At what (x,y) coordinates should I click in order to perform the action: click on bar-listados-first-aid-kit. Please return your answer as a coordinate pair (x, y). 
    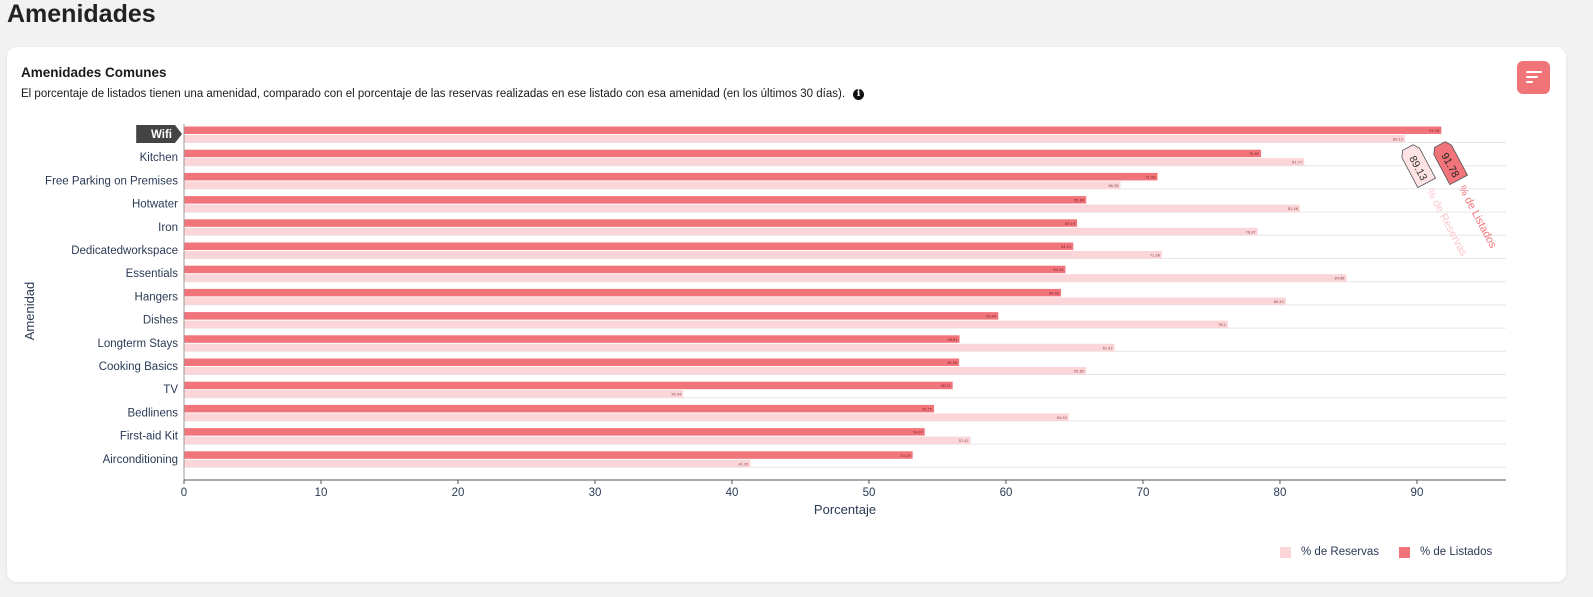
    Looking at the image, I should click on (554, 432).